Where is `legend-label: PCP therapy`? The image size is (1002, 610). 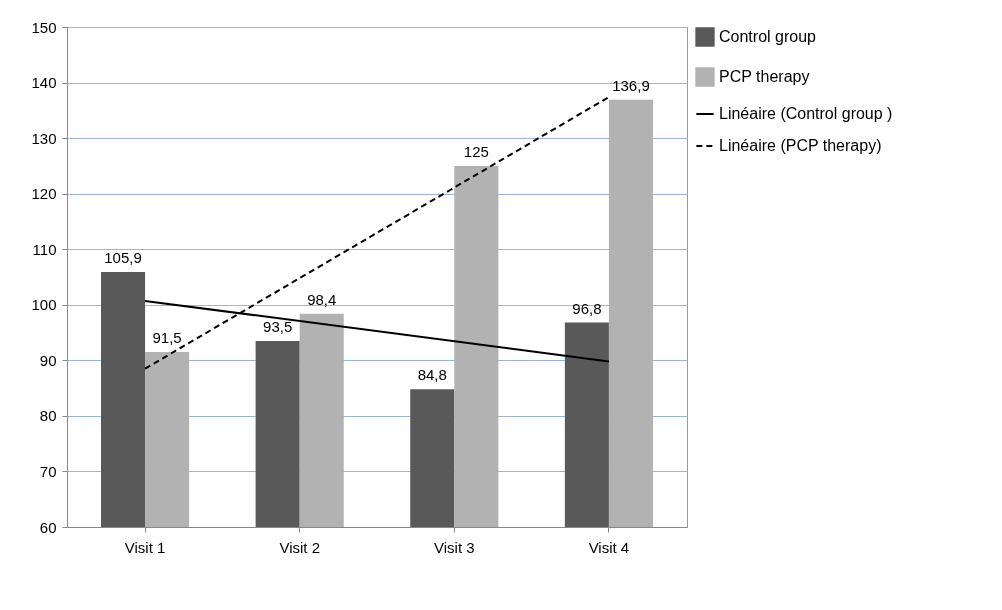
legend-label: PCP therapy is located at coordinates (764, 76).